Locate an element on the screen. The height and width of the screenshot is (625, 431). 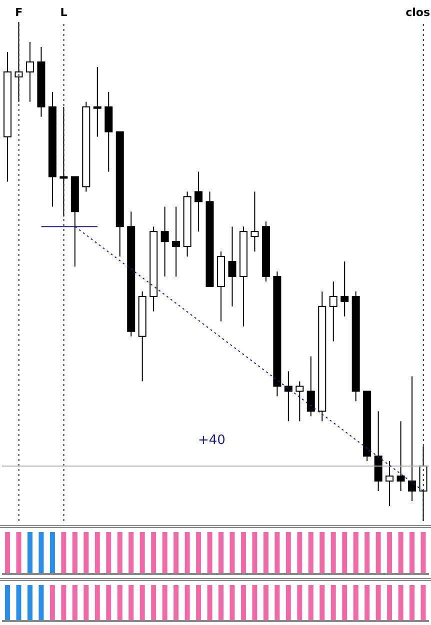
text: L is located at coordinates (64, 12).